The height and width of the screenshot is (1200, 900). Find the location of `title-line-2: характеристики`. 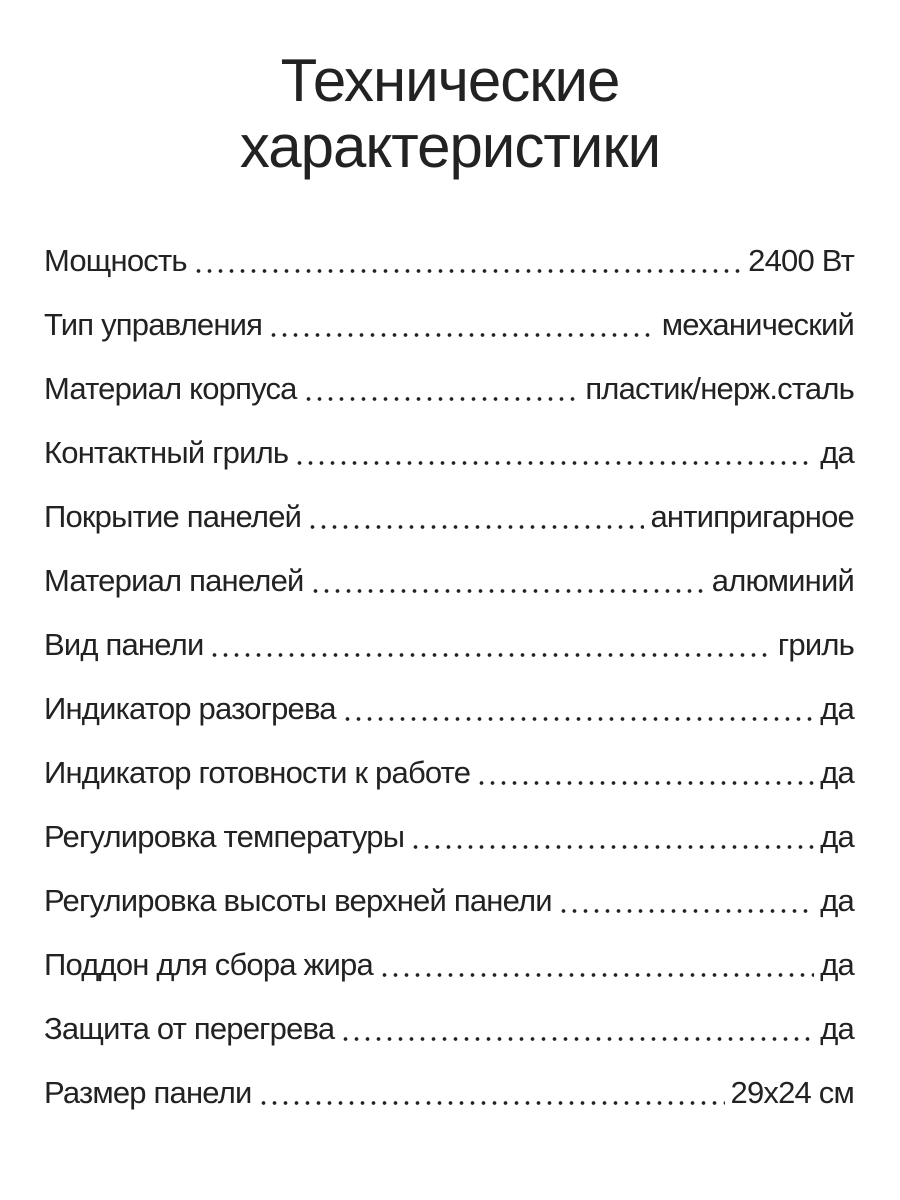

title-line-2: характеристики is located at coordinates (450, 146).